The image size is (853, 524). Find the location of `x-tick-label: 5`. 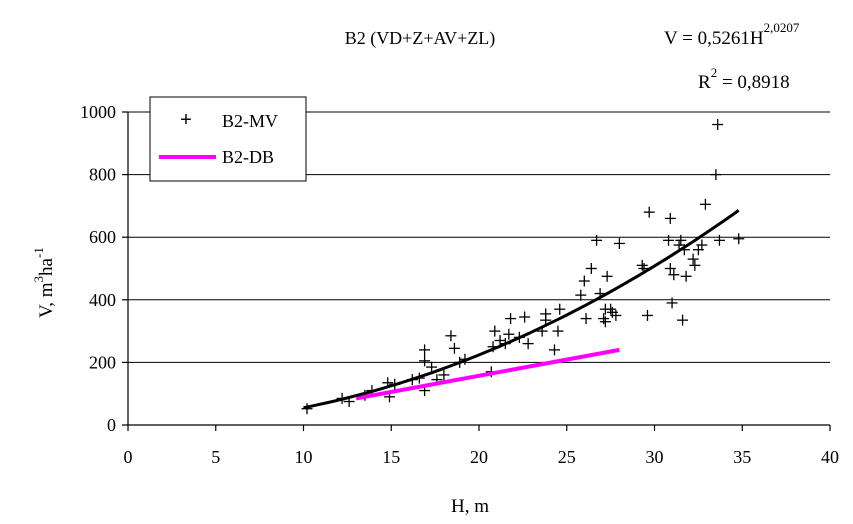

x-tick-label: 5 is located at coordinates (215, 457).